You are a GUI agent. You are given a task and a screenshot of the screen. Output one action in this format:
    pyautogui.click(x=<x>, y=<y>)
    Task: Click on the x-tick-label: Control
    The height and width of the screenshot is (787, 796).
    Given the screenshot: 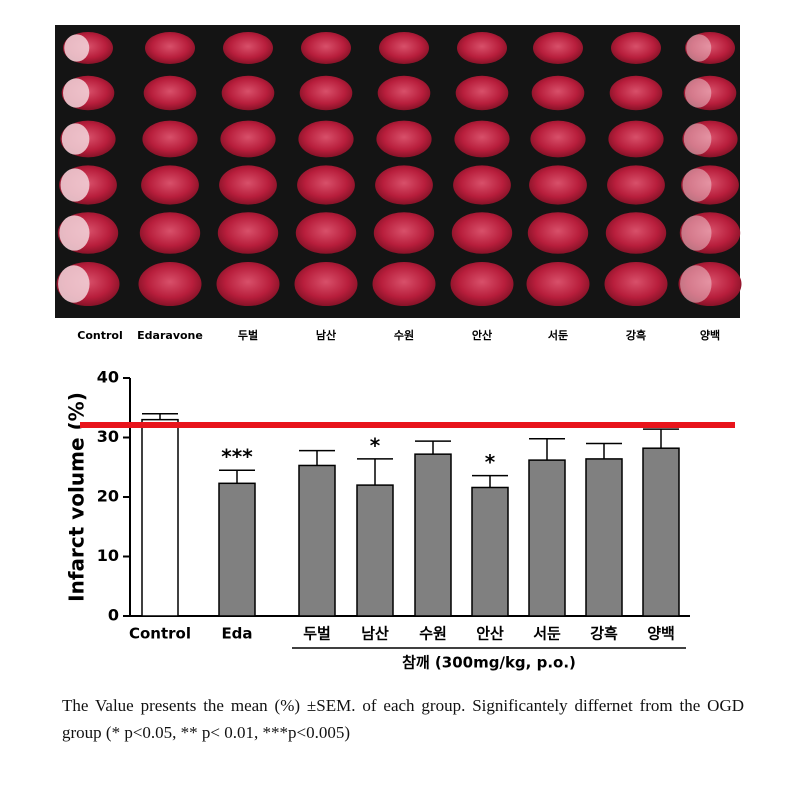 What is the action you would take?
    pyautogui.click(x=160, y=634)
    